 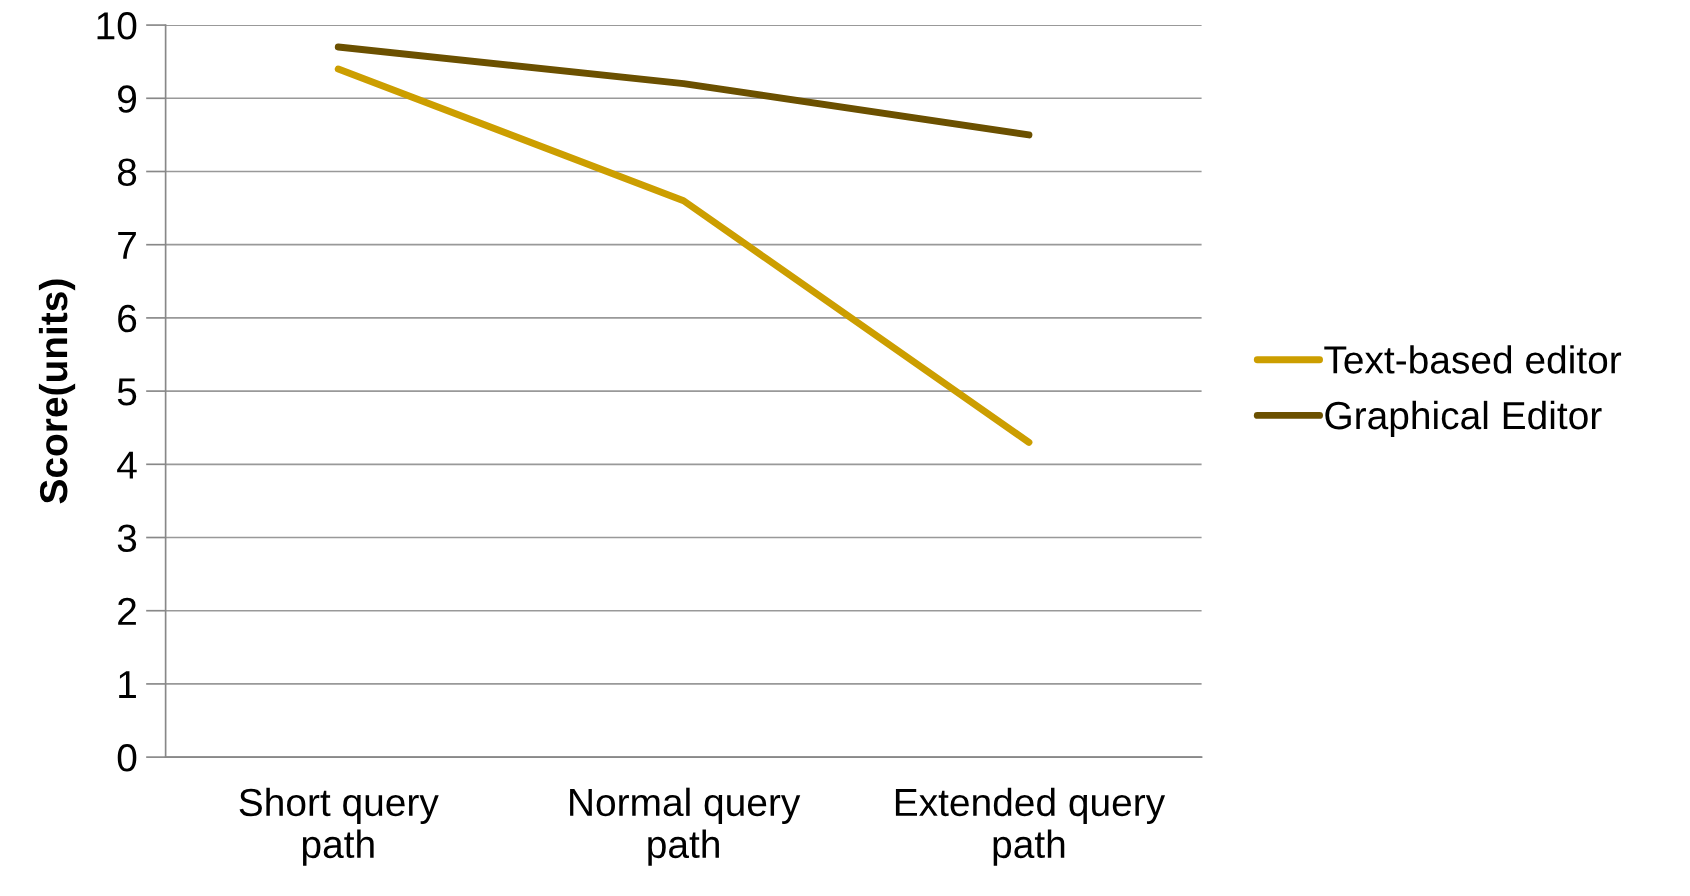 I want to click on y-tick-label: 5, so click(x=127, y=392).